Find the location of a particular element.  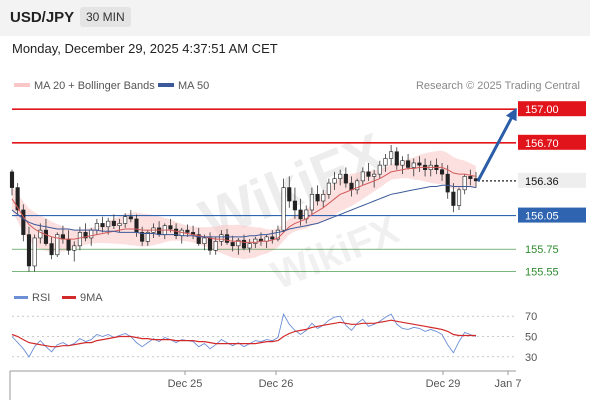

rsi-tick-2: 30 is located at coordinates (531, 358).